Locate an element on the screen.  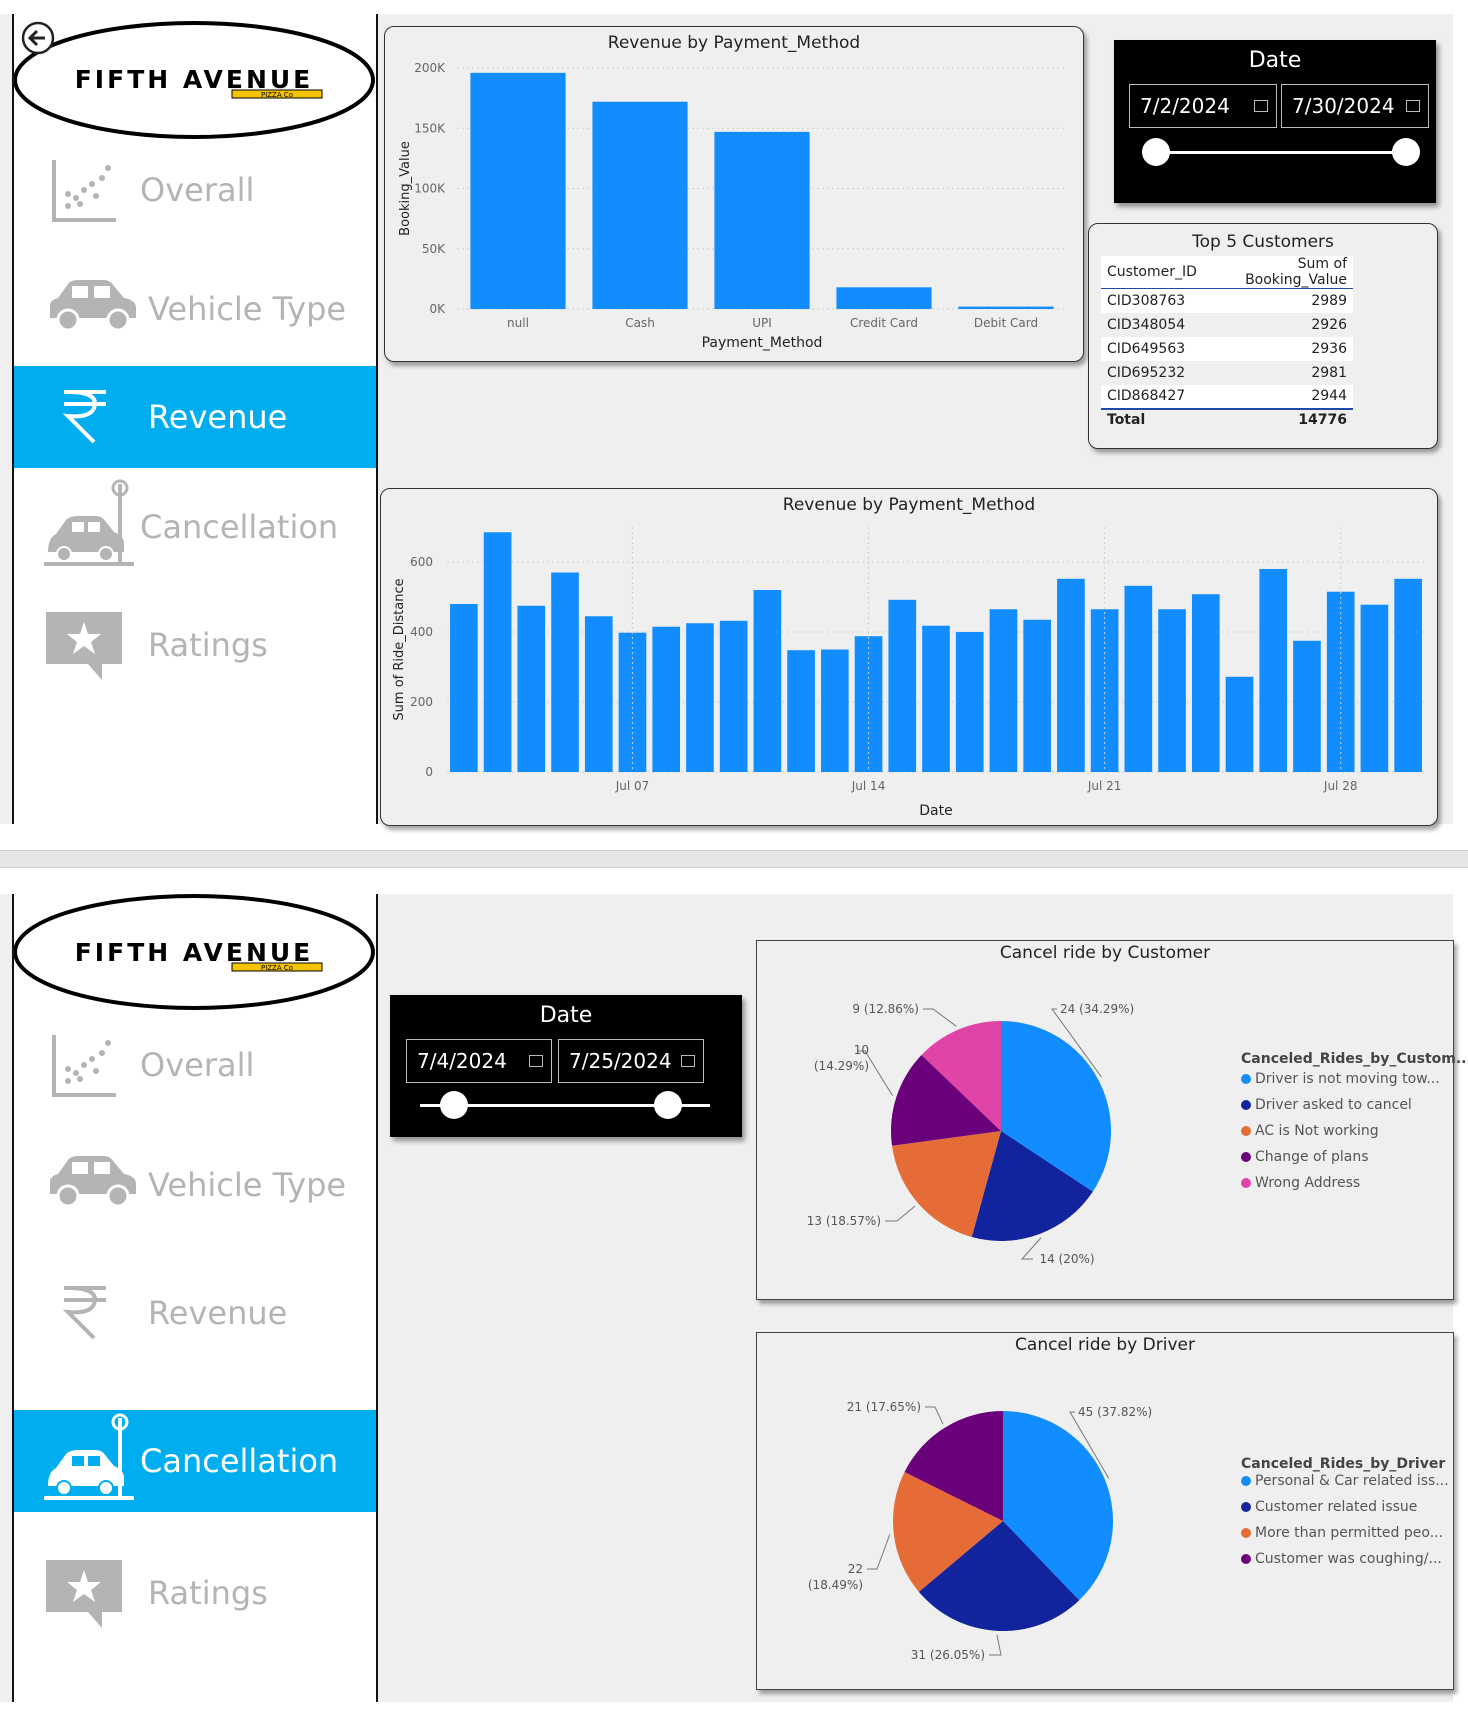
table-row: CID695232 2981 is located at coordinates (1227, 372).